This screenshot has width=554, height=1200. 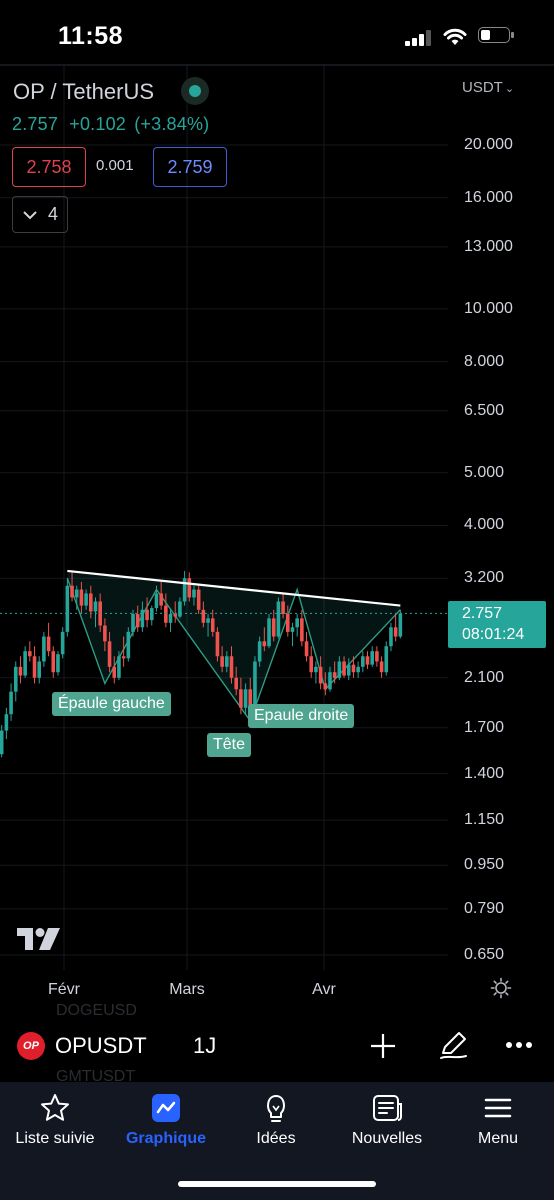 I want to click on nav-news: Nouvelles, so click(x=387, y=1120).